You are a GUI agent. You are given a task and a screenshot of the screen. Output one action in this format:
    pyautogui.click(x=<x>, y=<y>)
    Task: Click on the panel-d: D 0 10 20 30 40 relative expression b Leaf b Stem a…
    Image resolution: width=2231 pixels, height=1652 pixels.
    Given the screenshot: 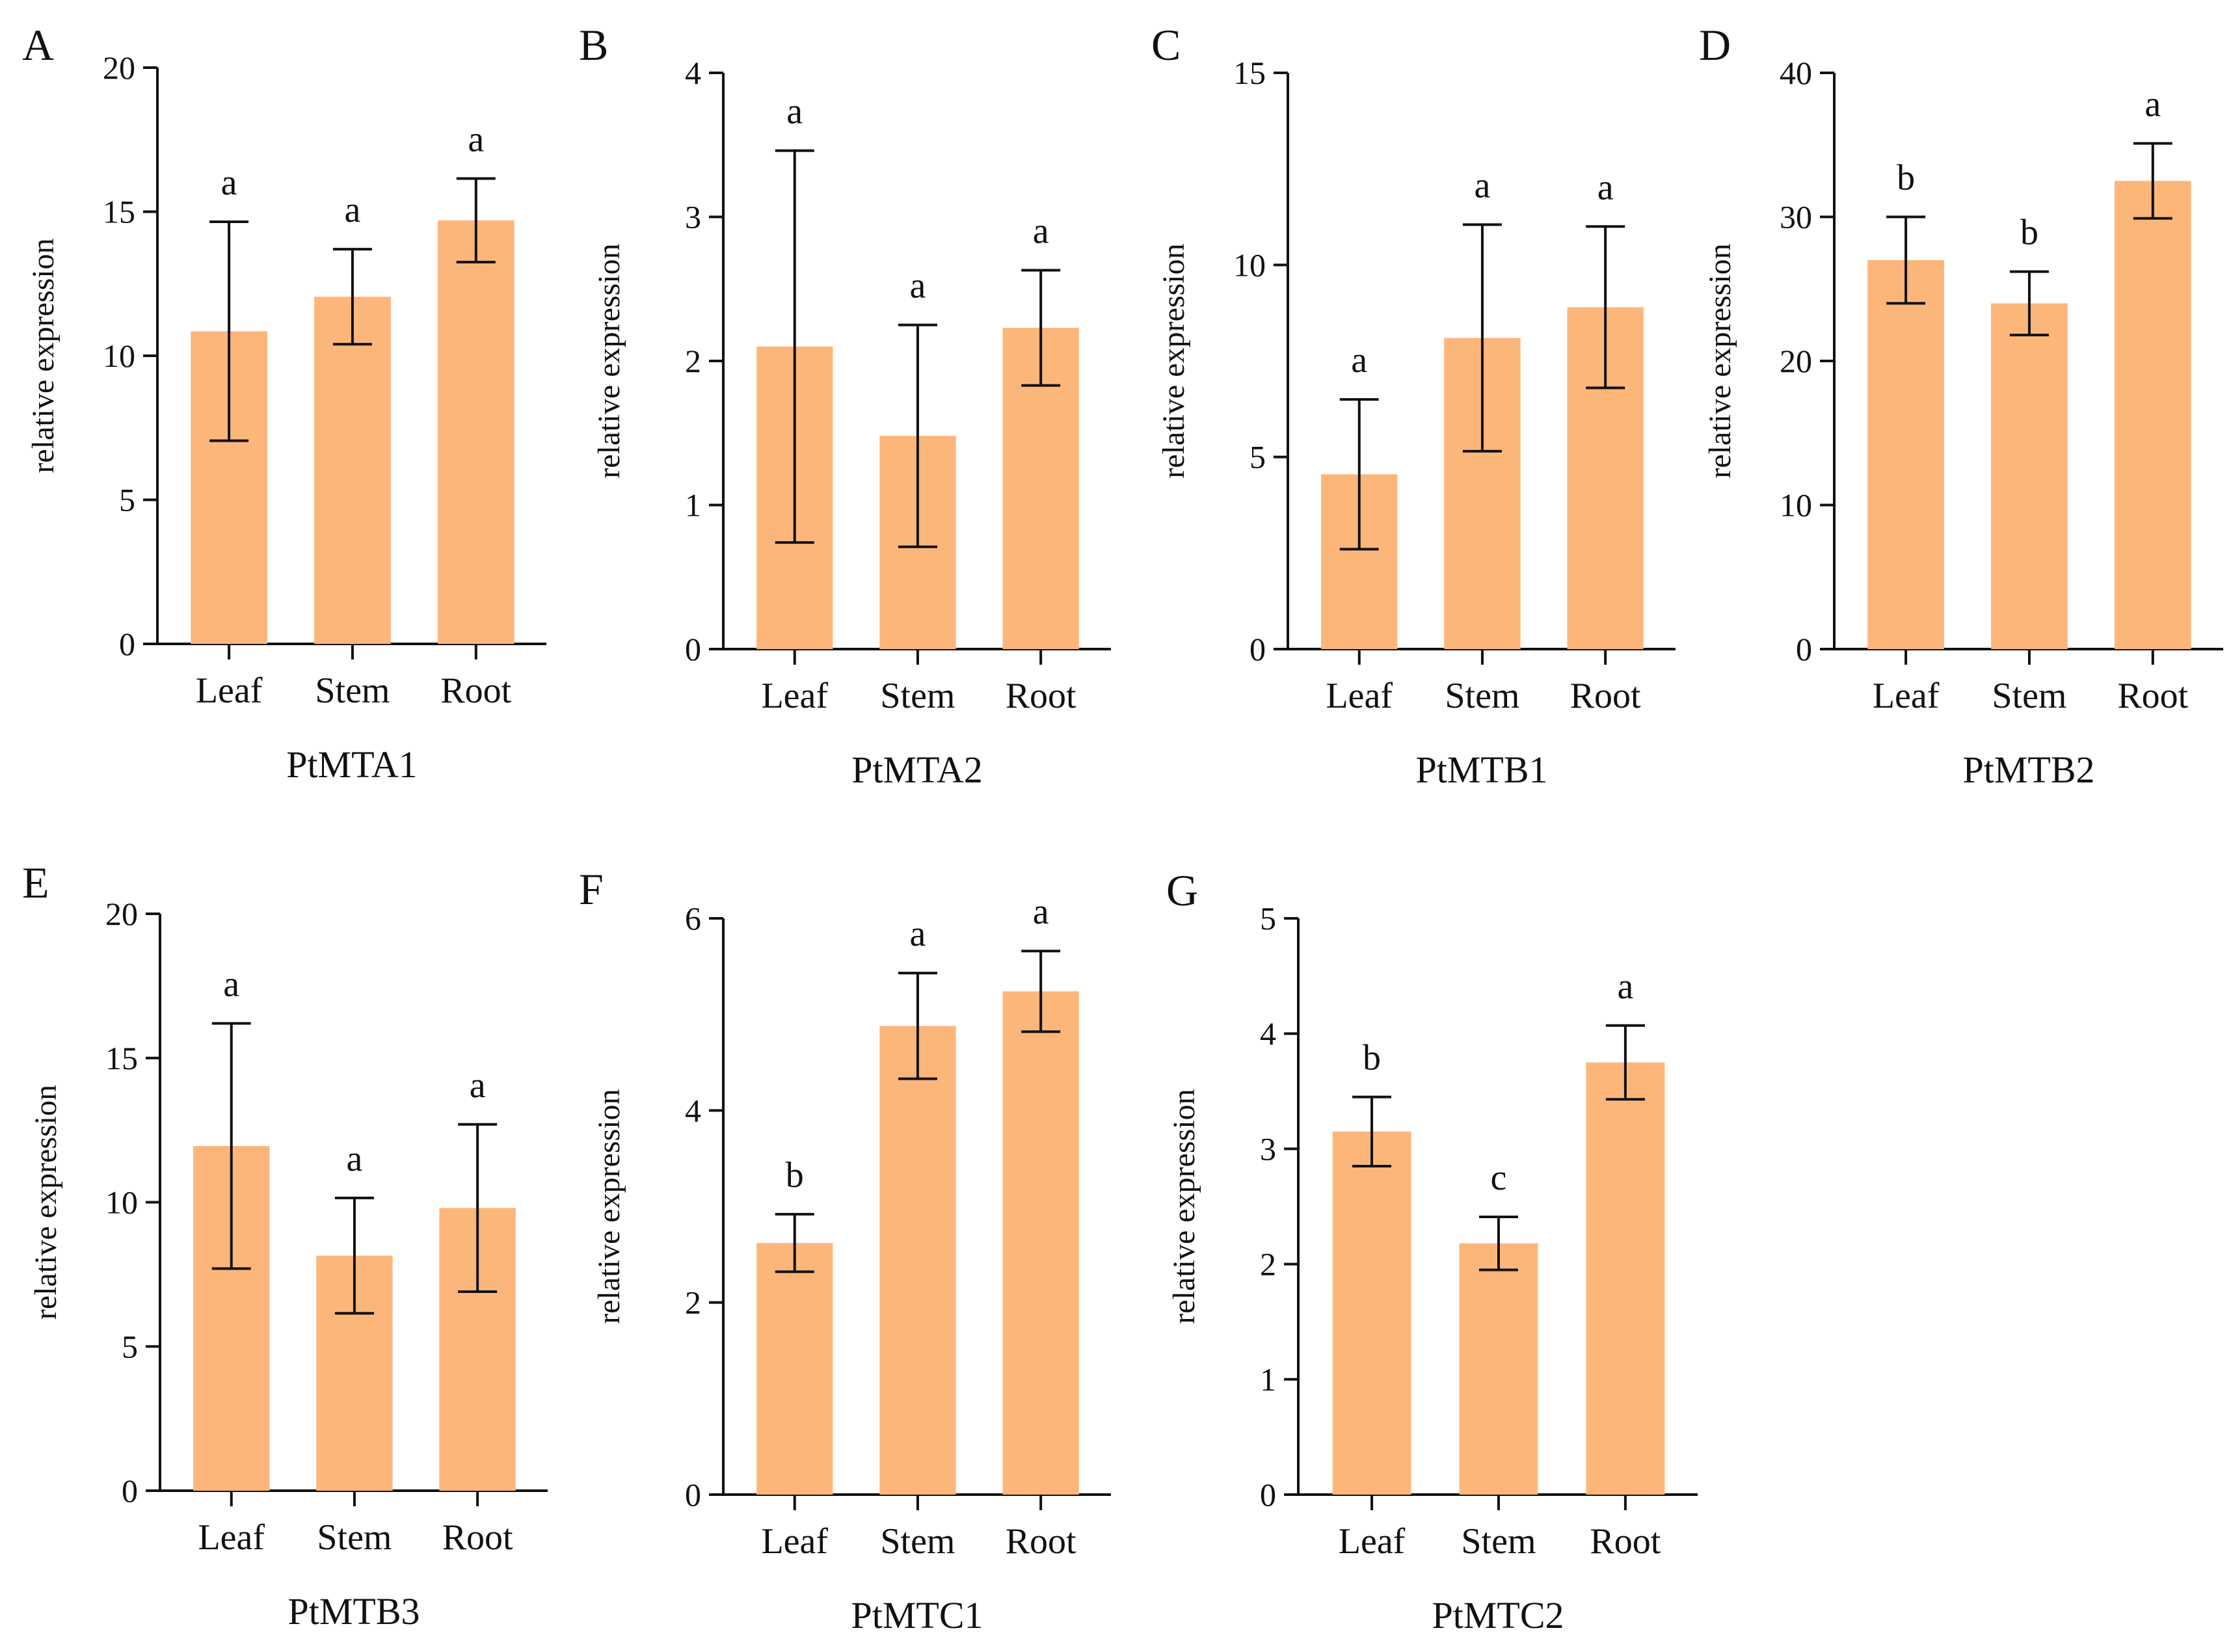 What is the action you would take?
    pyautogui.click(x=1961, y=405)
    